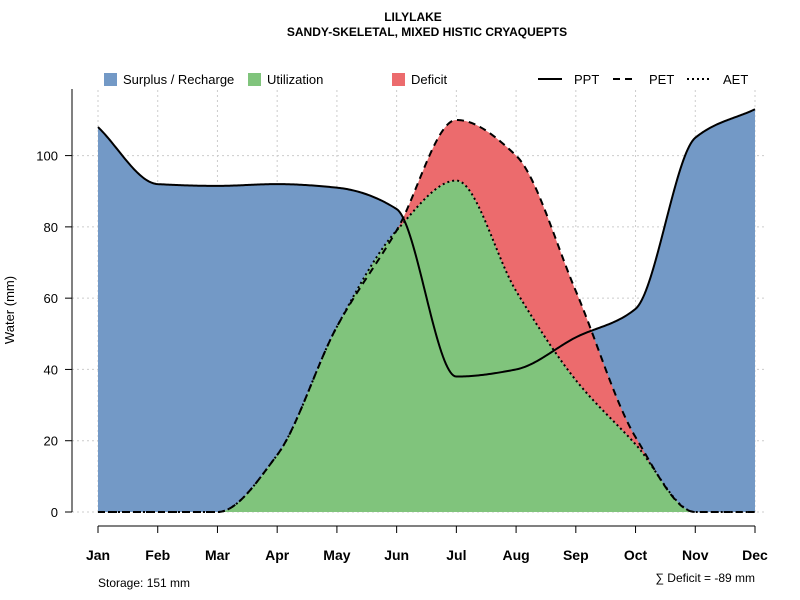  I want to click on legend-label: PET, so click(661, 79).